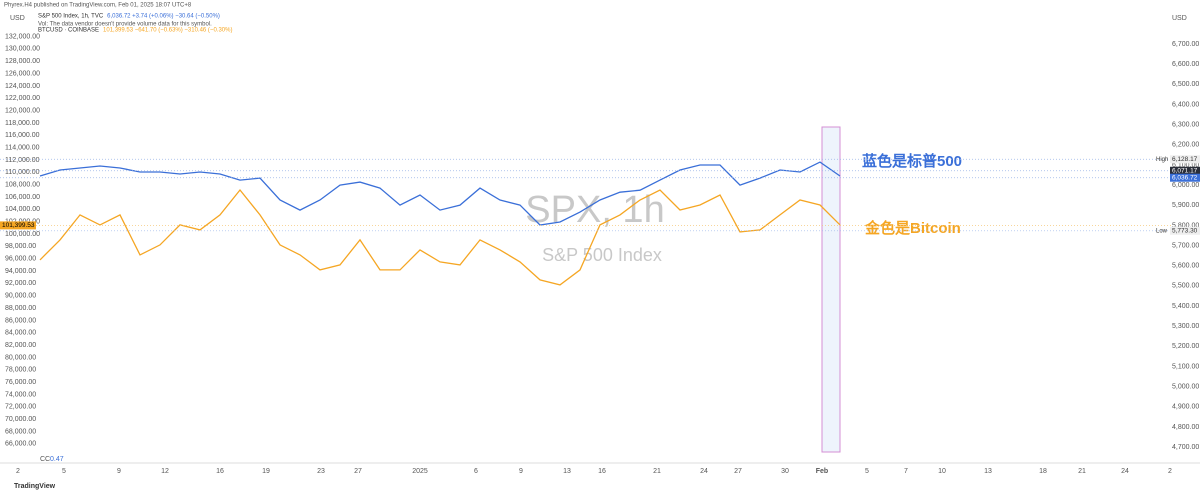 Image resolution: width=1200 pixels, height=493 pixels. What do you see at coordinates (20, 431) in the screenshot?
I see `y-tick-label: 68,000.00` at bounding box center [20, 431].